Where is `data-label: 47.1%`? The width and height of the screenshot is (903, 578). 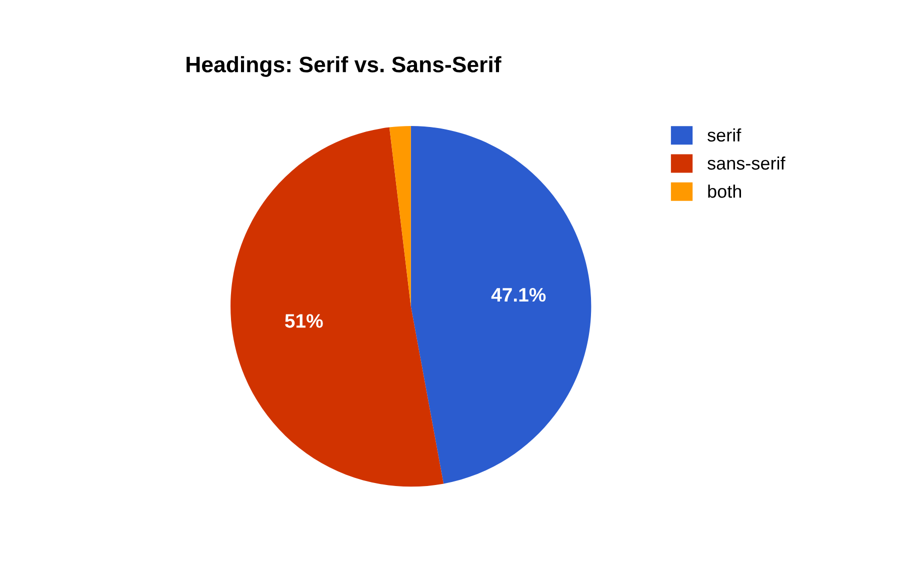
data-label: 47.1% is located at coordinates (518, 295).